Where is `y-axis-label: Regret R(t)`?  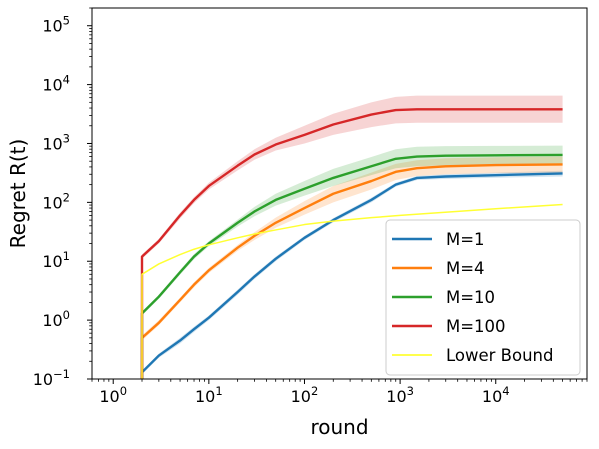
y-axis-label: Regret R(t) is located at coordinates (18, 194).